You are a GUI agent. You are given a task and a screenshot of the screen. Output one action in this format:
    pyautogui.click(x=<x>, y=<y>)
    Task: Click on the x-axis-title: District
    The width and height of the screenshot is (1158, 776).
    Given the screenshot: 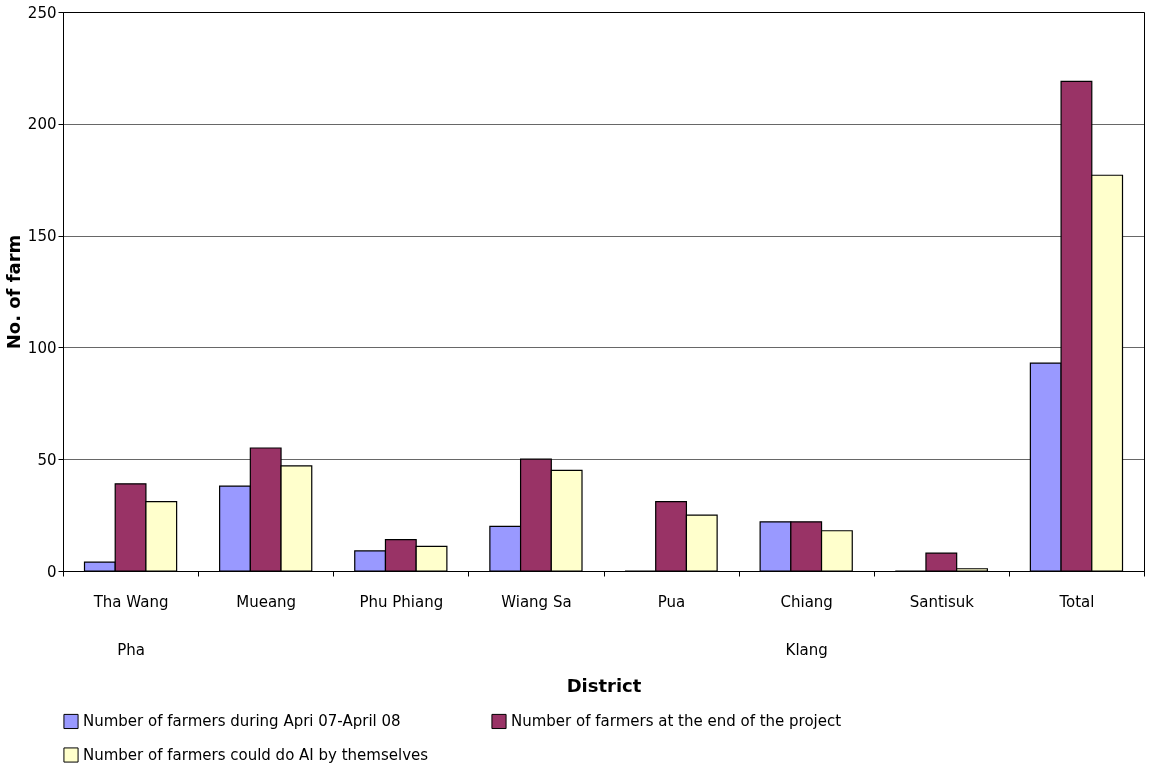 What is the action you would take?
    pyautogui.click(x=604, y=685)
    